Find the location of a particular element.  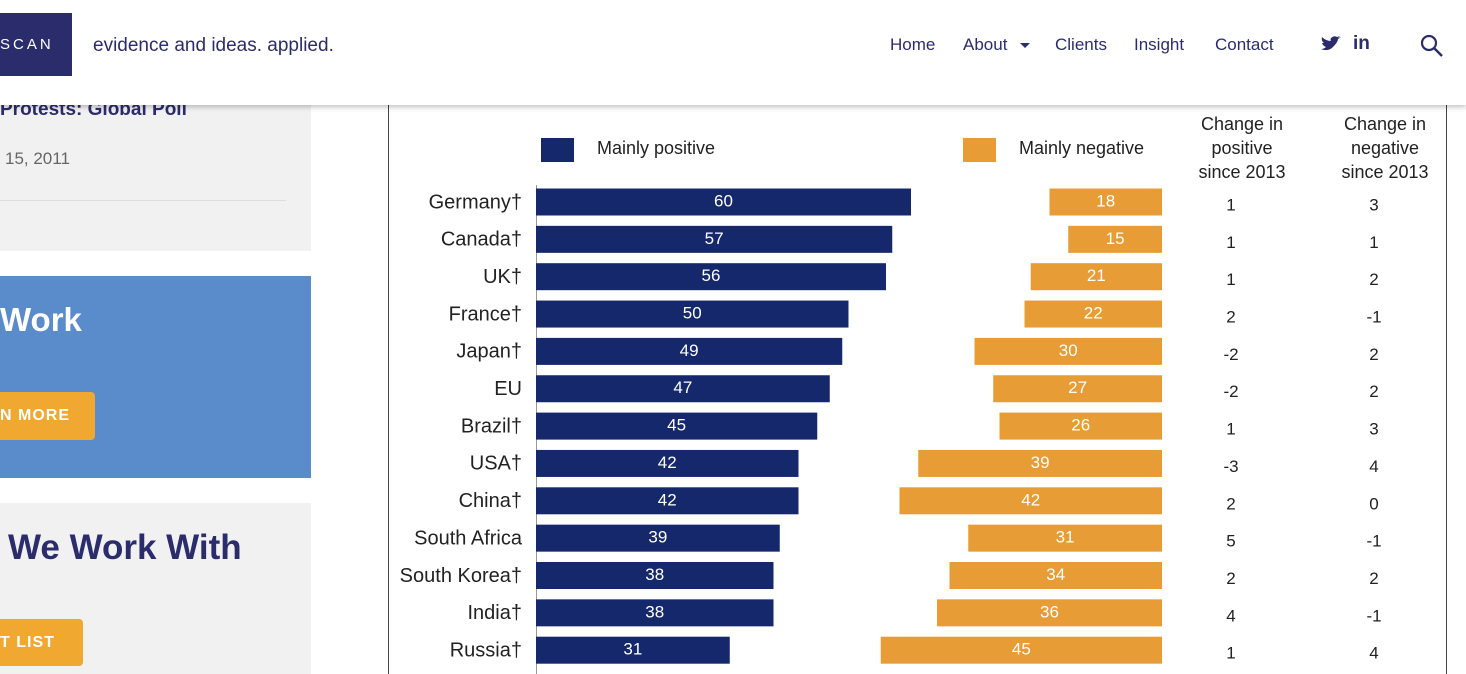

change-value: 4 is located at coordinates (1373, 466).